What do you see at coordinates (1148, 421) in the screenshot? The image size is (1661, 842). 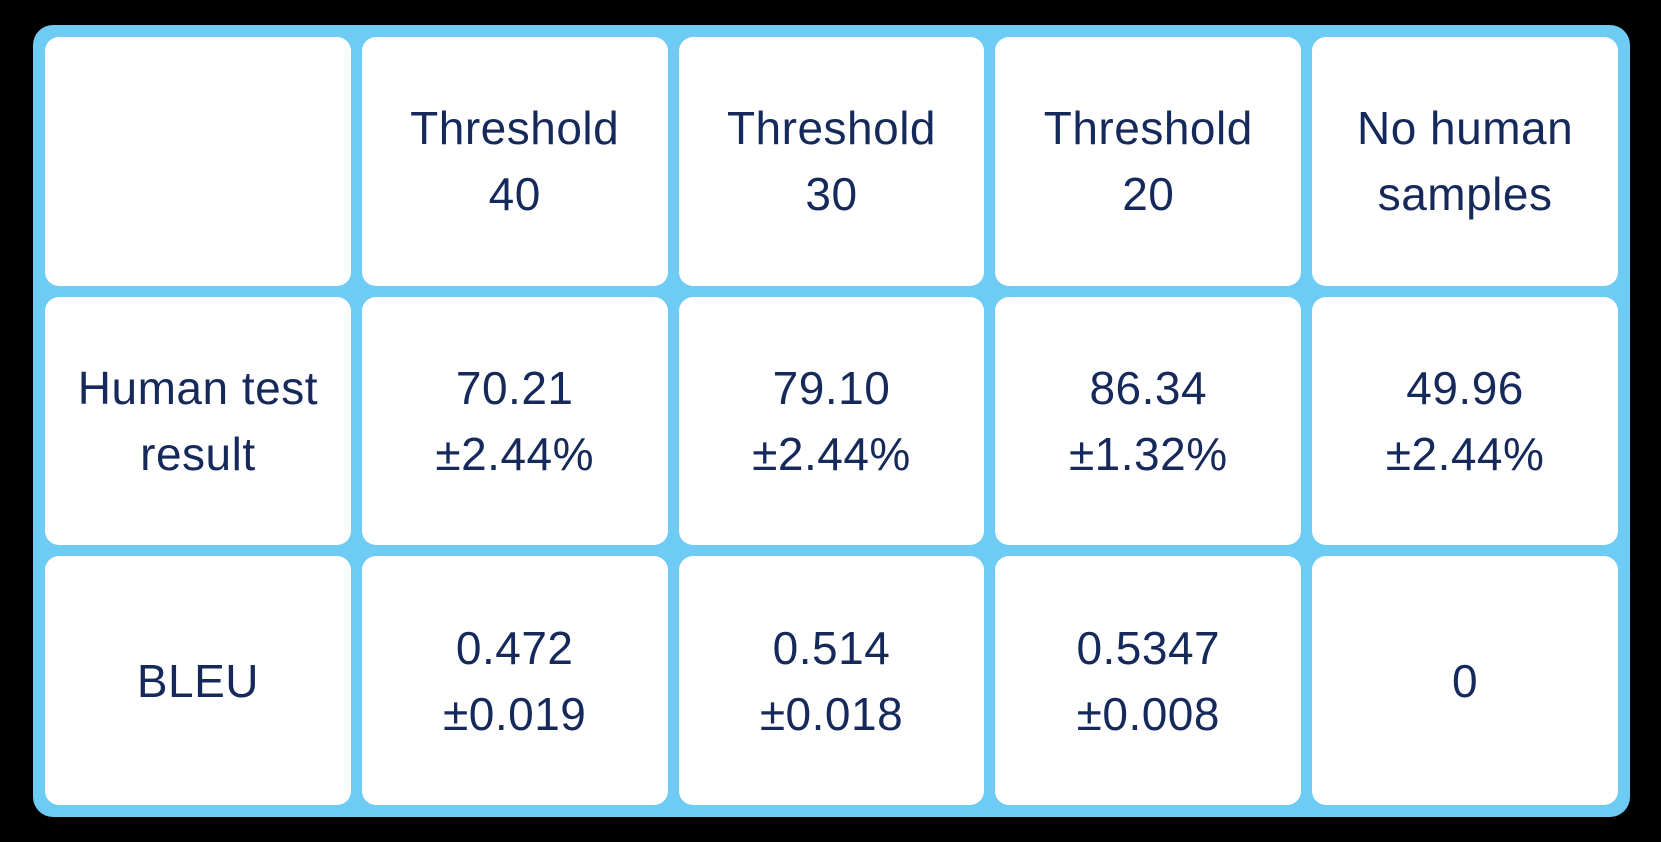 I see `cell-human-threshold-20: 86.34 ±1.32%` at bounding box center [1148, 421].